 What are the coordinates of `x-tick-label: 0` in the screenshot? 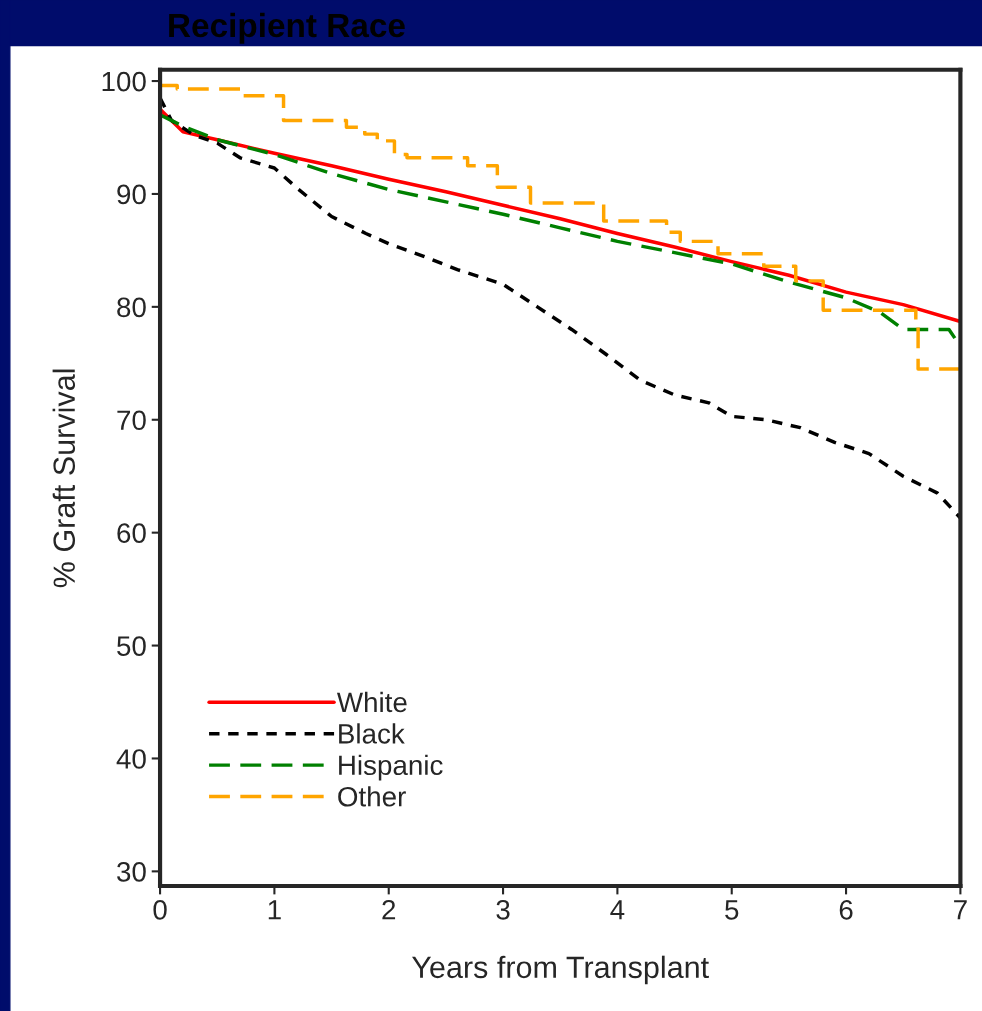 It's located at (160, 909).